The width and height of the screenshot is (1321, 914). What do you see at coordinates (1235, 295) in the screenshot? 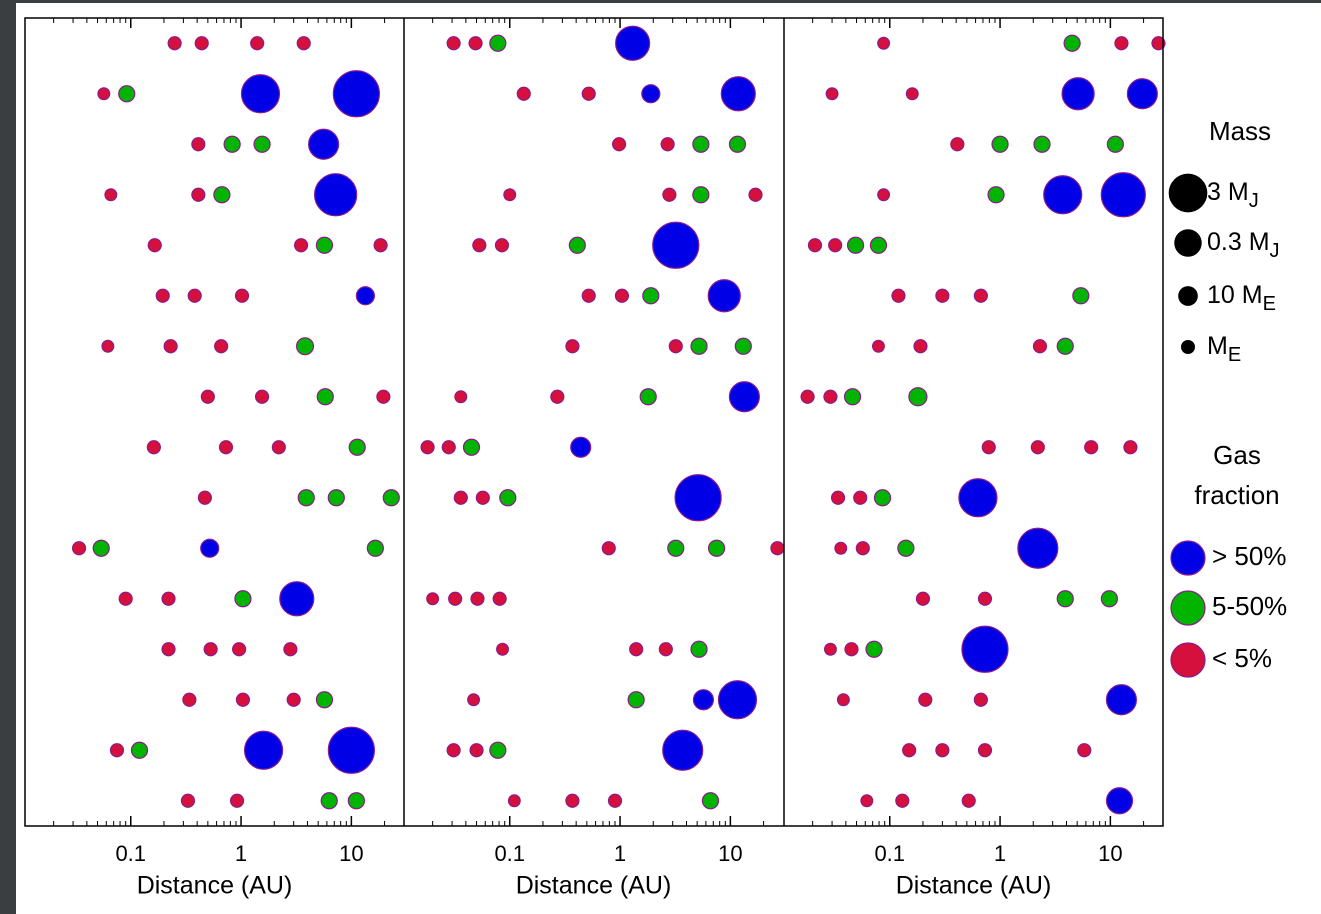
I see `size-legend-text: 10 M` at bounding box center [1235, 295].